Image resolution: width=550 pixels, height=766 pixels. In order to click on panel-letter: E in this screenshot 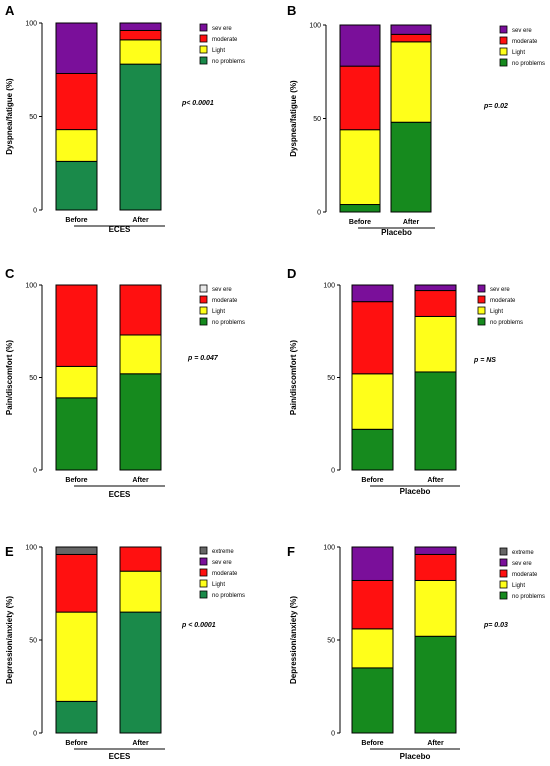, I will do `click(9, 551)`.